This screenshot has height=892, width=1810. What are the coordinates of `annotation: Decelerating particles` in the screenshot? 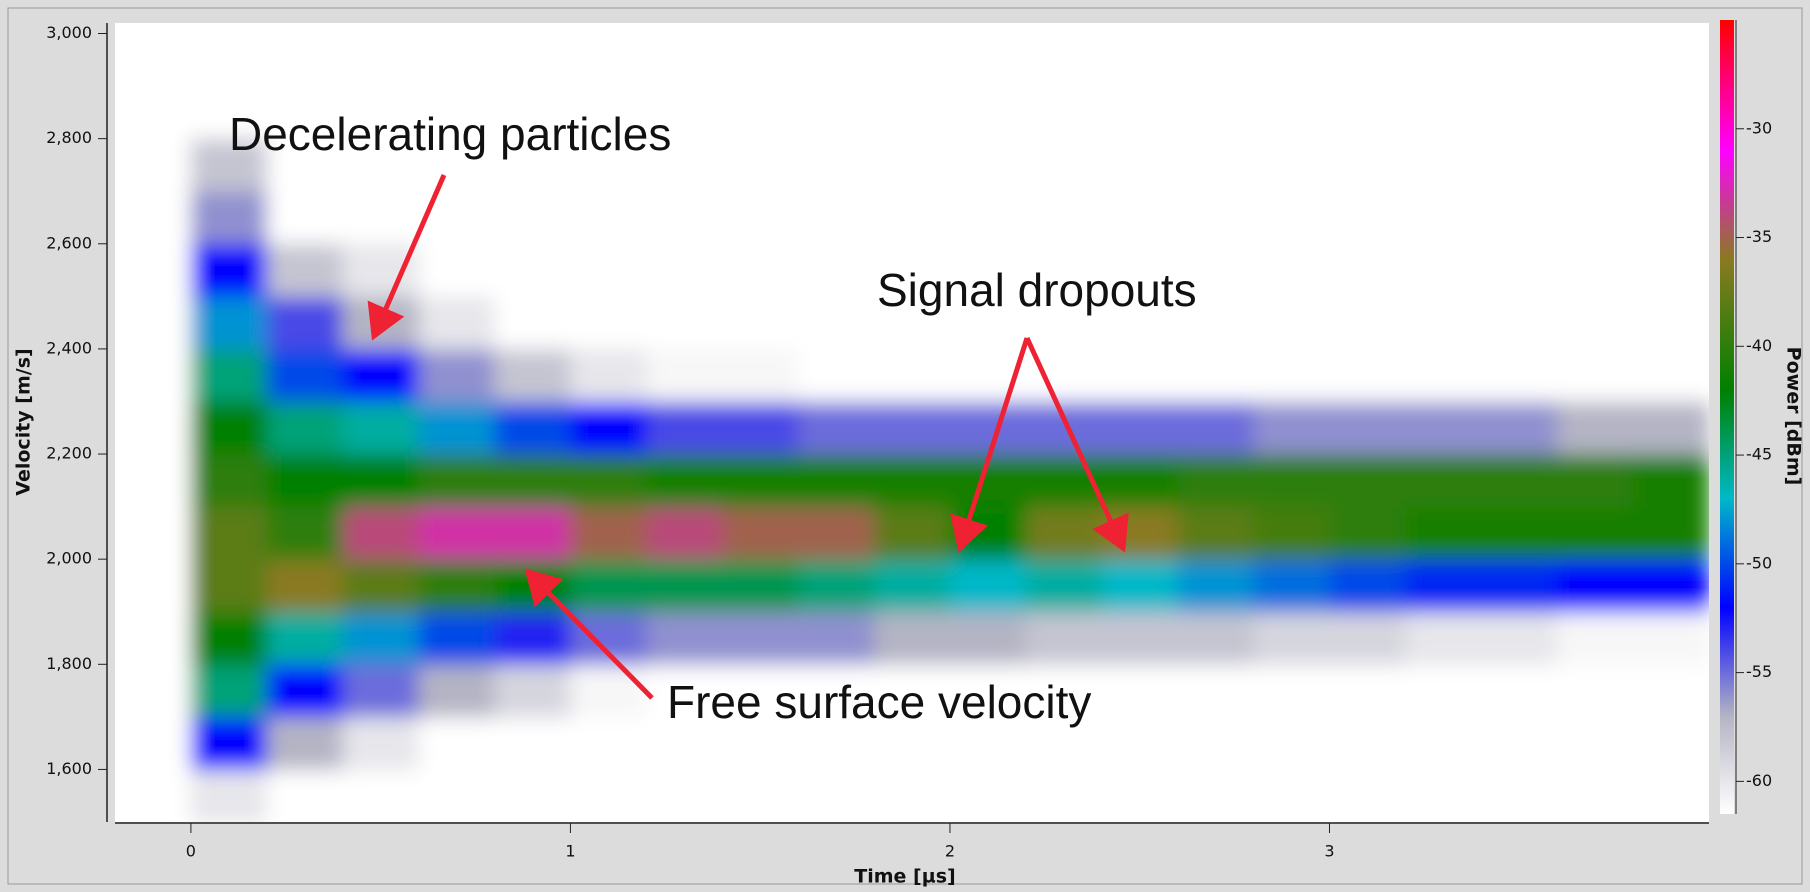 It's located at (450, 134).